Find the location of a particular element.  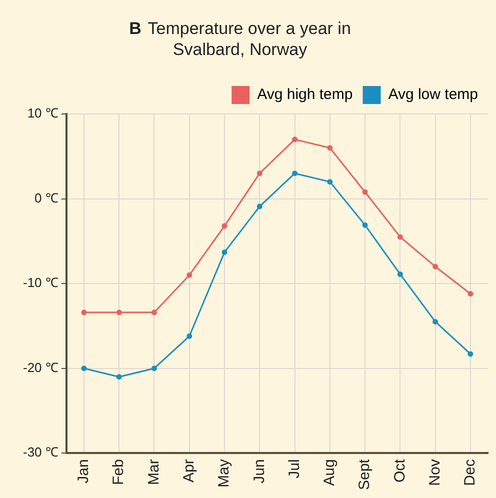

x-tick-label: Jan is located at coordinates (83, 471).